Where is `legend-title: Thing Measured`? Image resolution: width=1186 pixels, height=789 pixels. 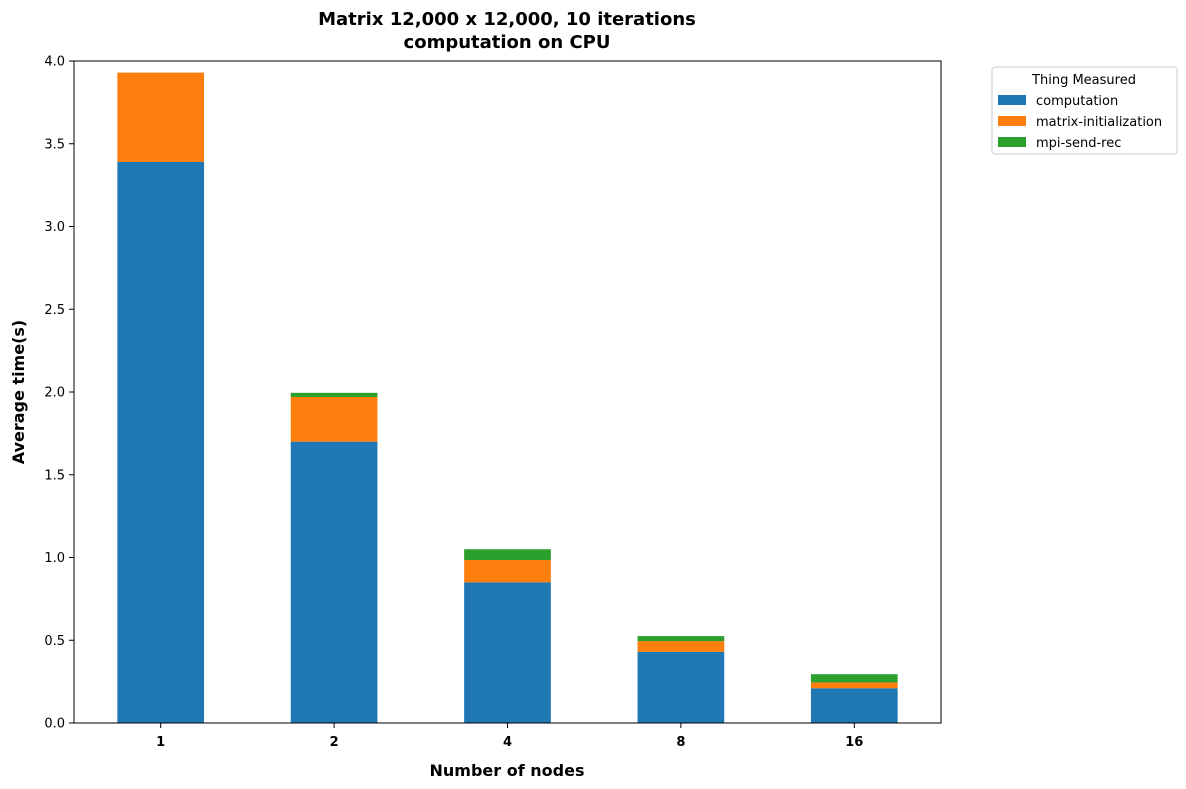
legend-title: Thing Measured is located at coordinates (1083, 80).